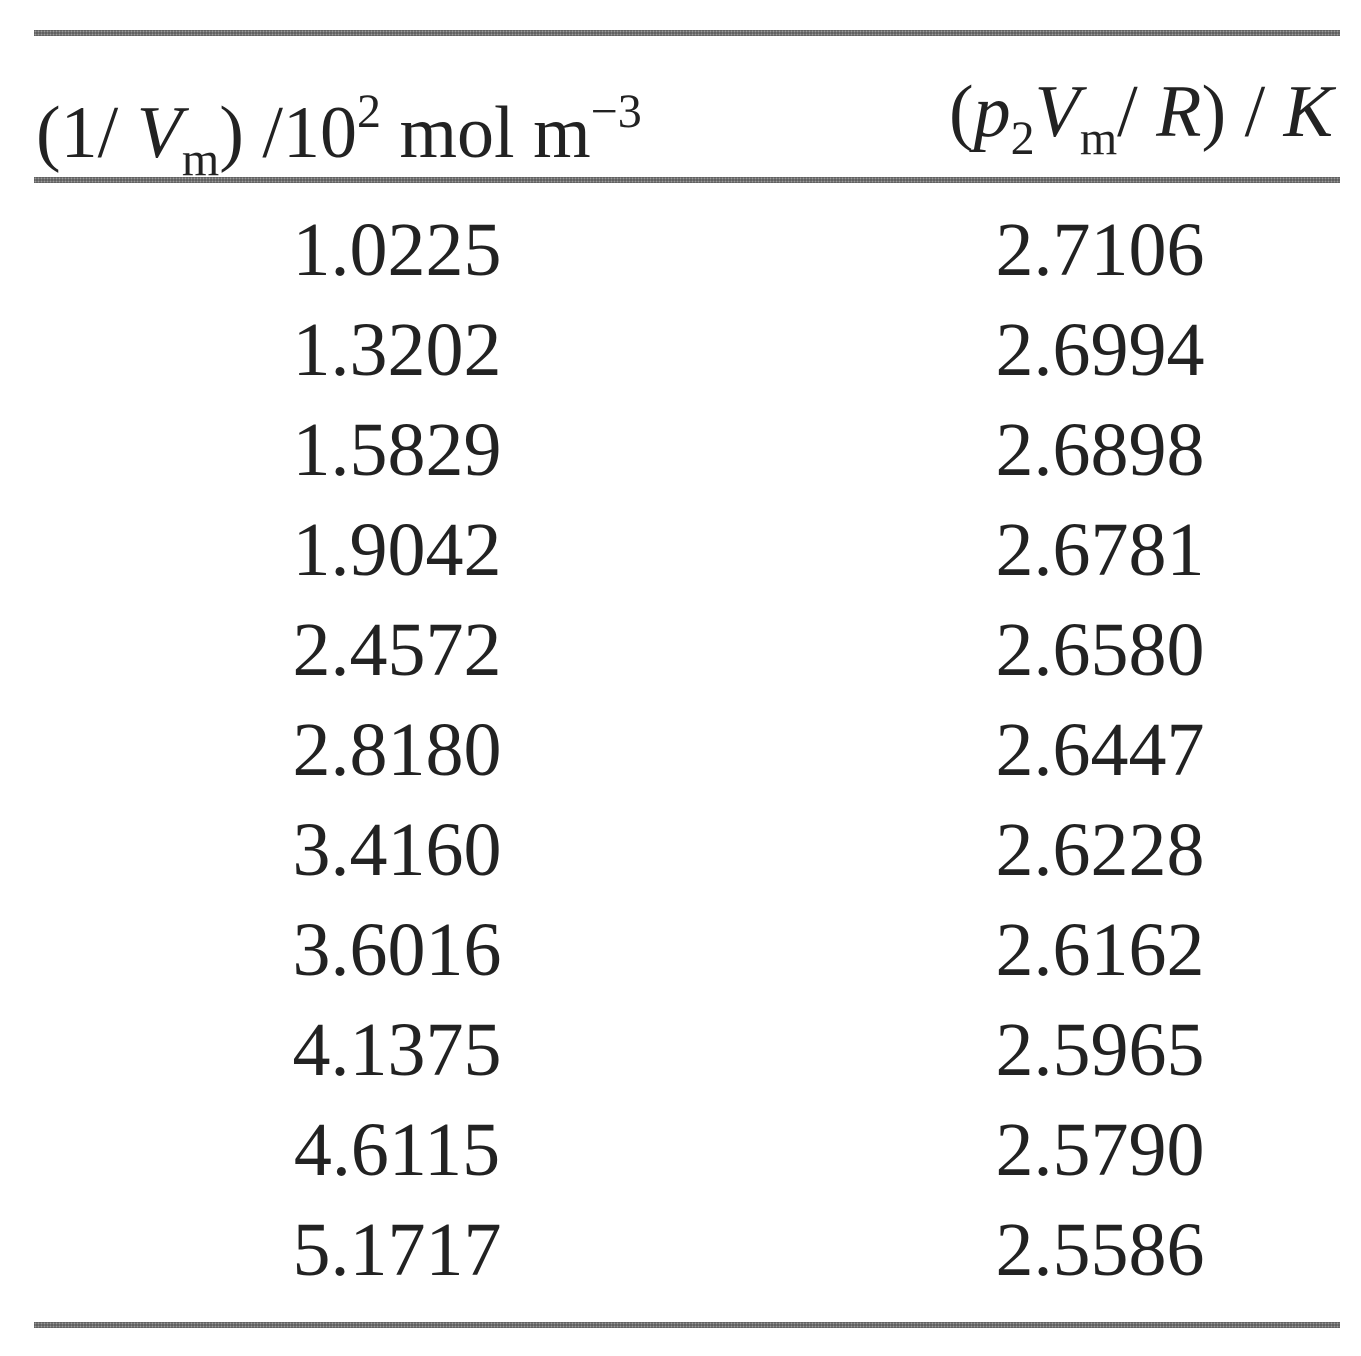 Image resolution: width=1361 pixels, height=1356 pixels. I want to click on table-cell: 2.5586, so click(1100, 1250).